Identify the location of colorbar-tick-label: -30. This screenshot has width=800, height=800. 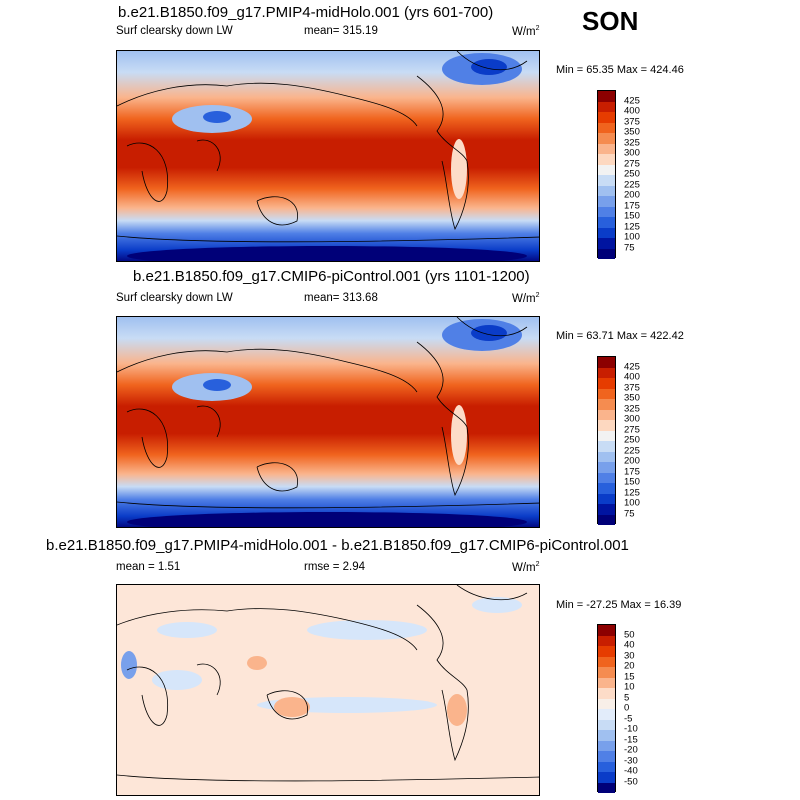
(631, 760).